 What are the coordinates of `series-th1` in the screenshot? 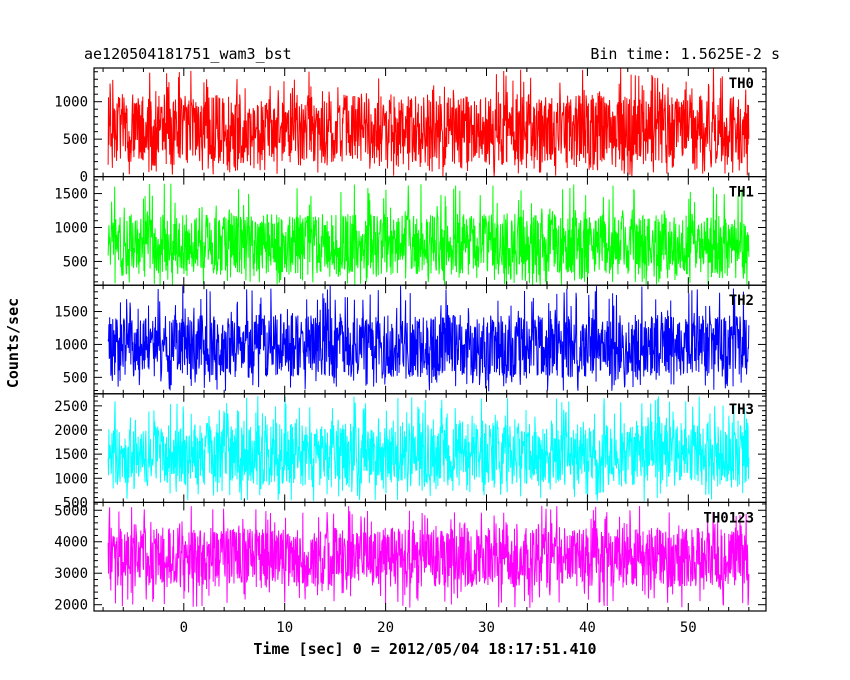 It's located at (428, 234).